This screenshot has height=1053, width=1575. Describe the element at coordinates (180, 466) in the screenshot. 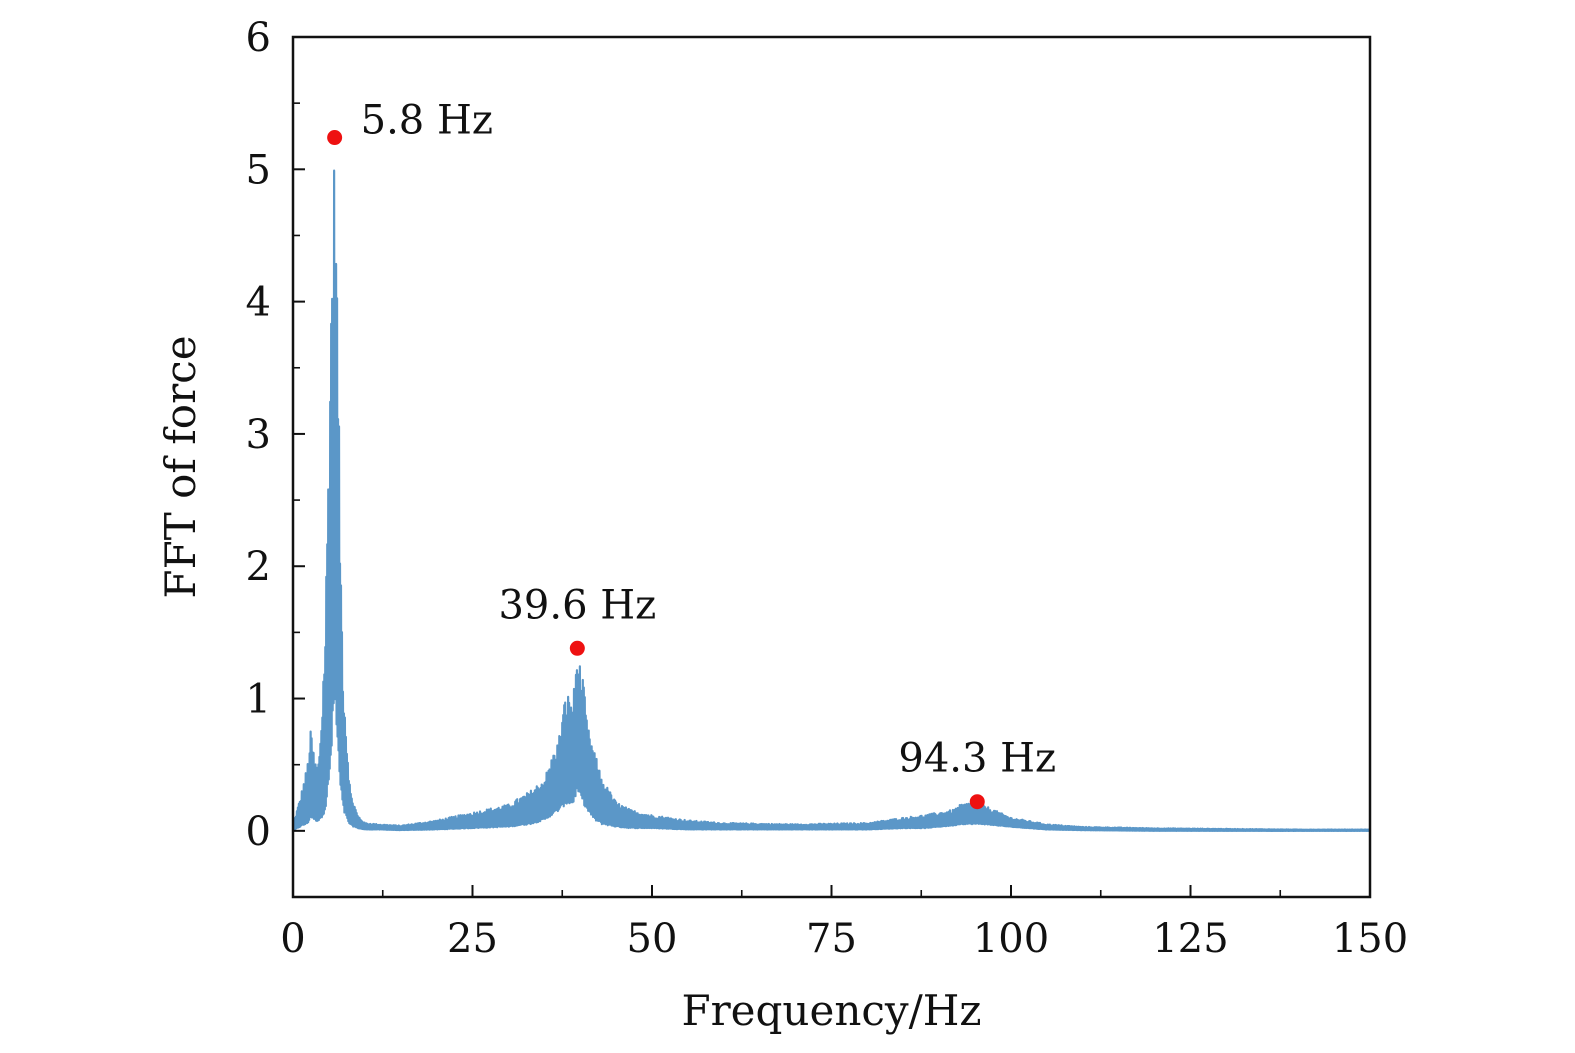

I see `y-axis-label: FFT of force` at that location.